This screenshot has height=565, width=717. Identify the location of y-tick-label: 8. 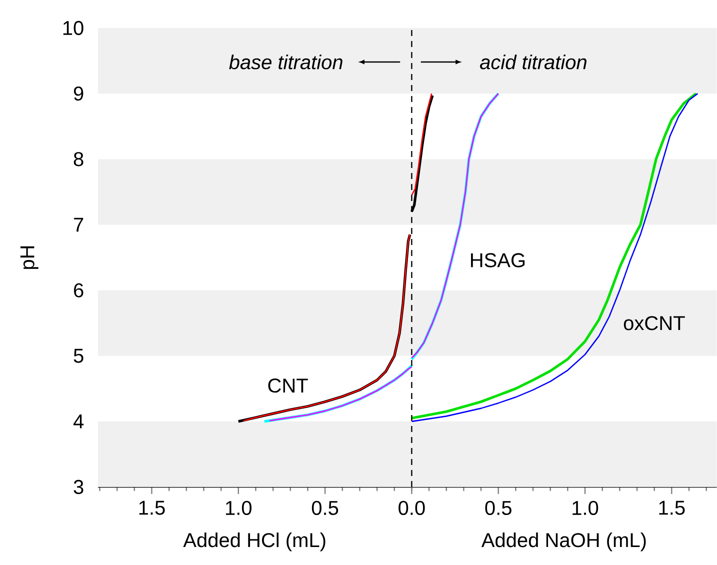
(79, 159).